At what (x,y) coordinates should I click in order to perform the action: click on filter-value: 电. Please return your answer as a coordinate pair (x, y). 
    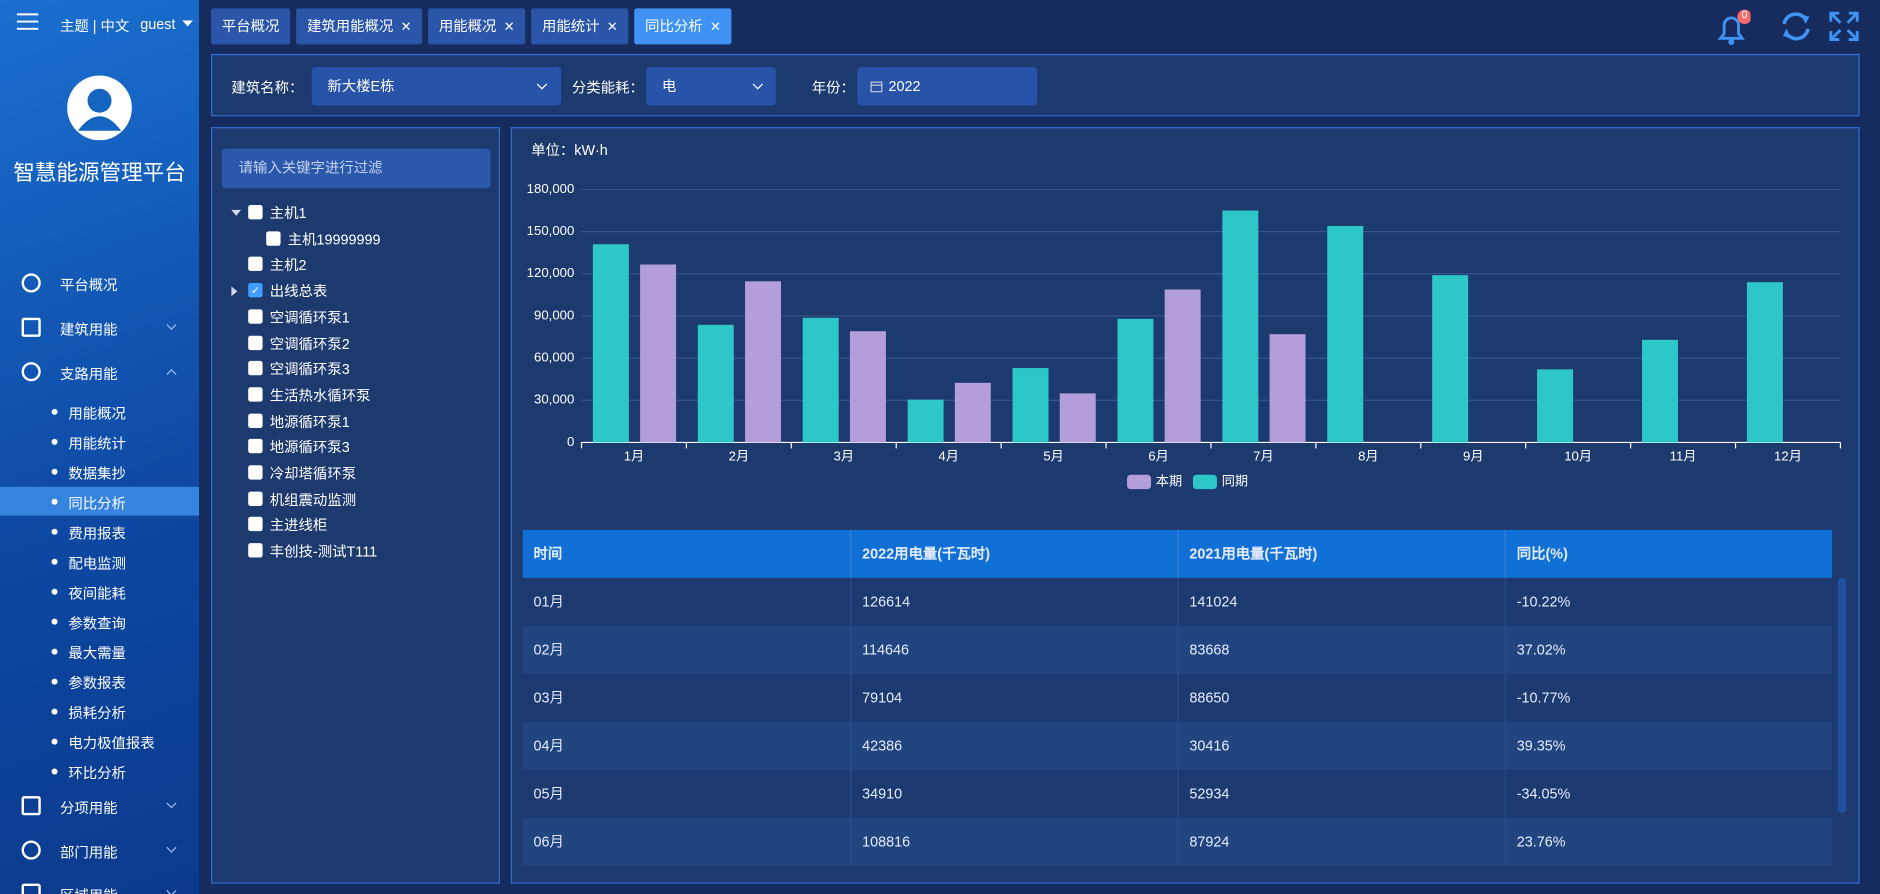
    Looking at the image, I should click on (669, 86).